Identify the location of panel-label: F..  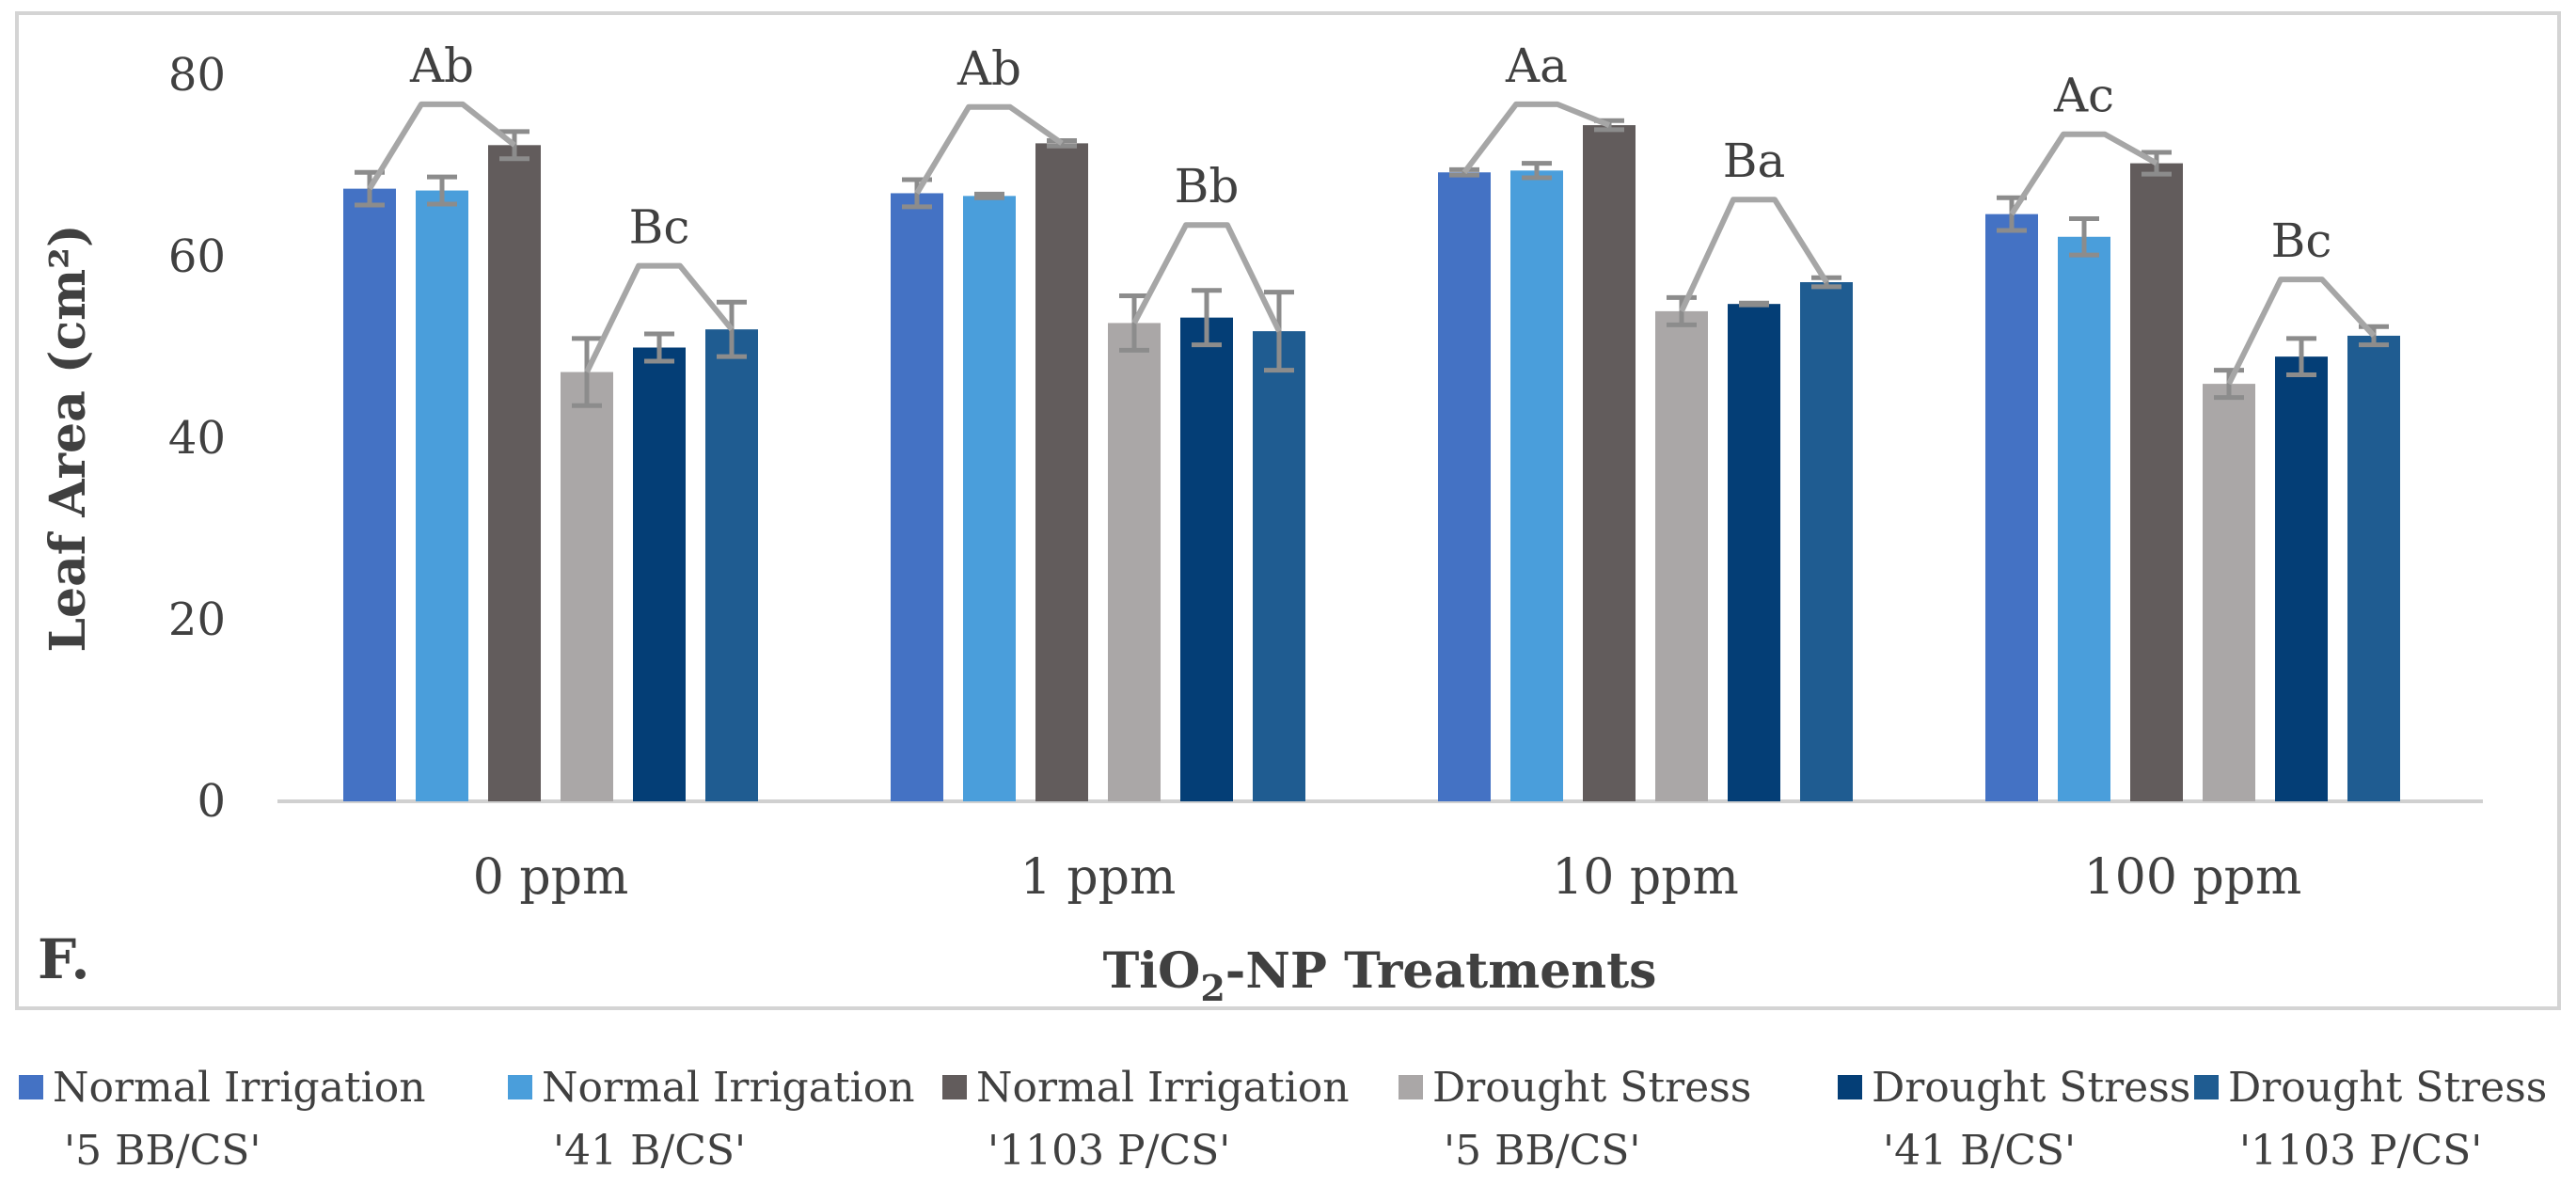
(64, 959).